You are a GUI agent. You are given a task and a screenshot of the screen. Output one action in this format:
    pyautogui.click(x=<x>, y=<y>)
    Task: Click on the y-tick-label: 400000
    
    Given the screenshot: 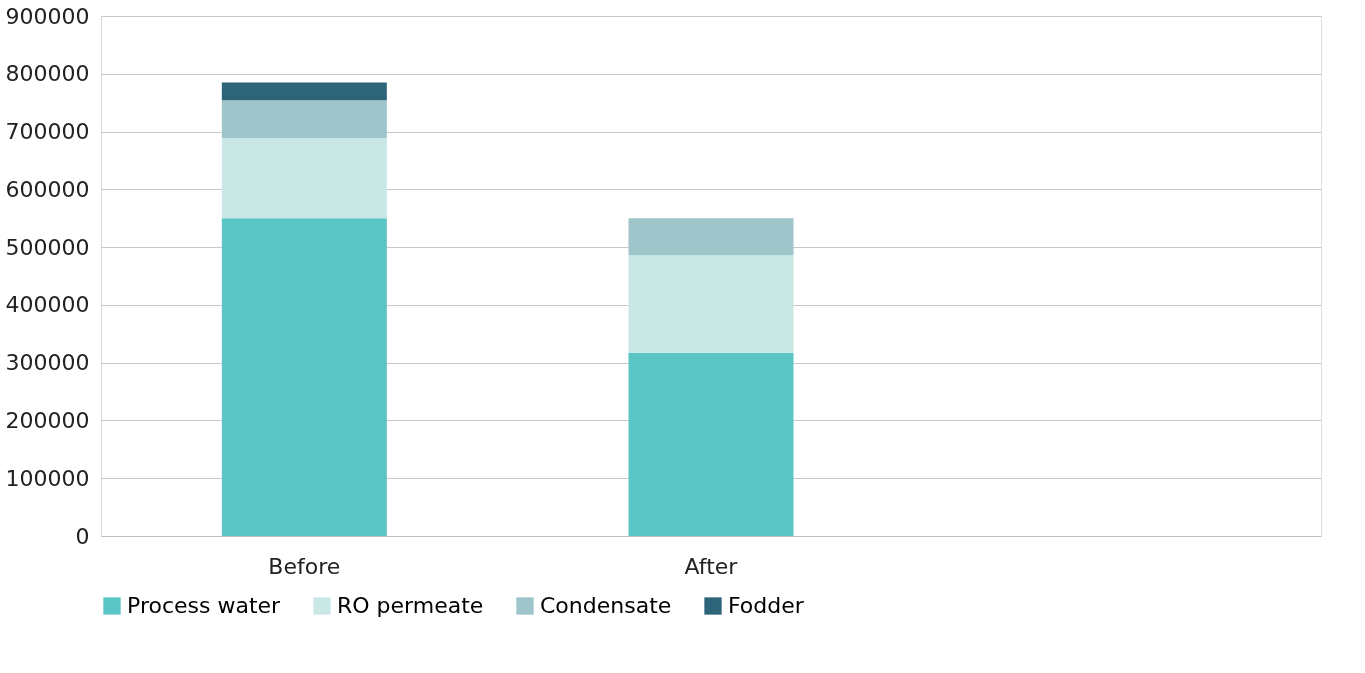 What is the action you would take?
    pyautogui.click(x=47, y=305)
    